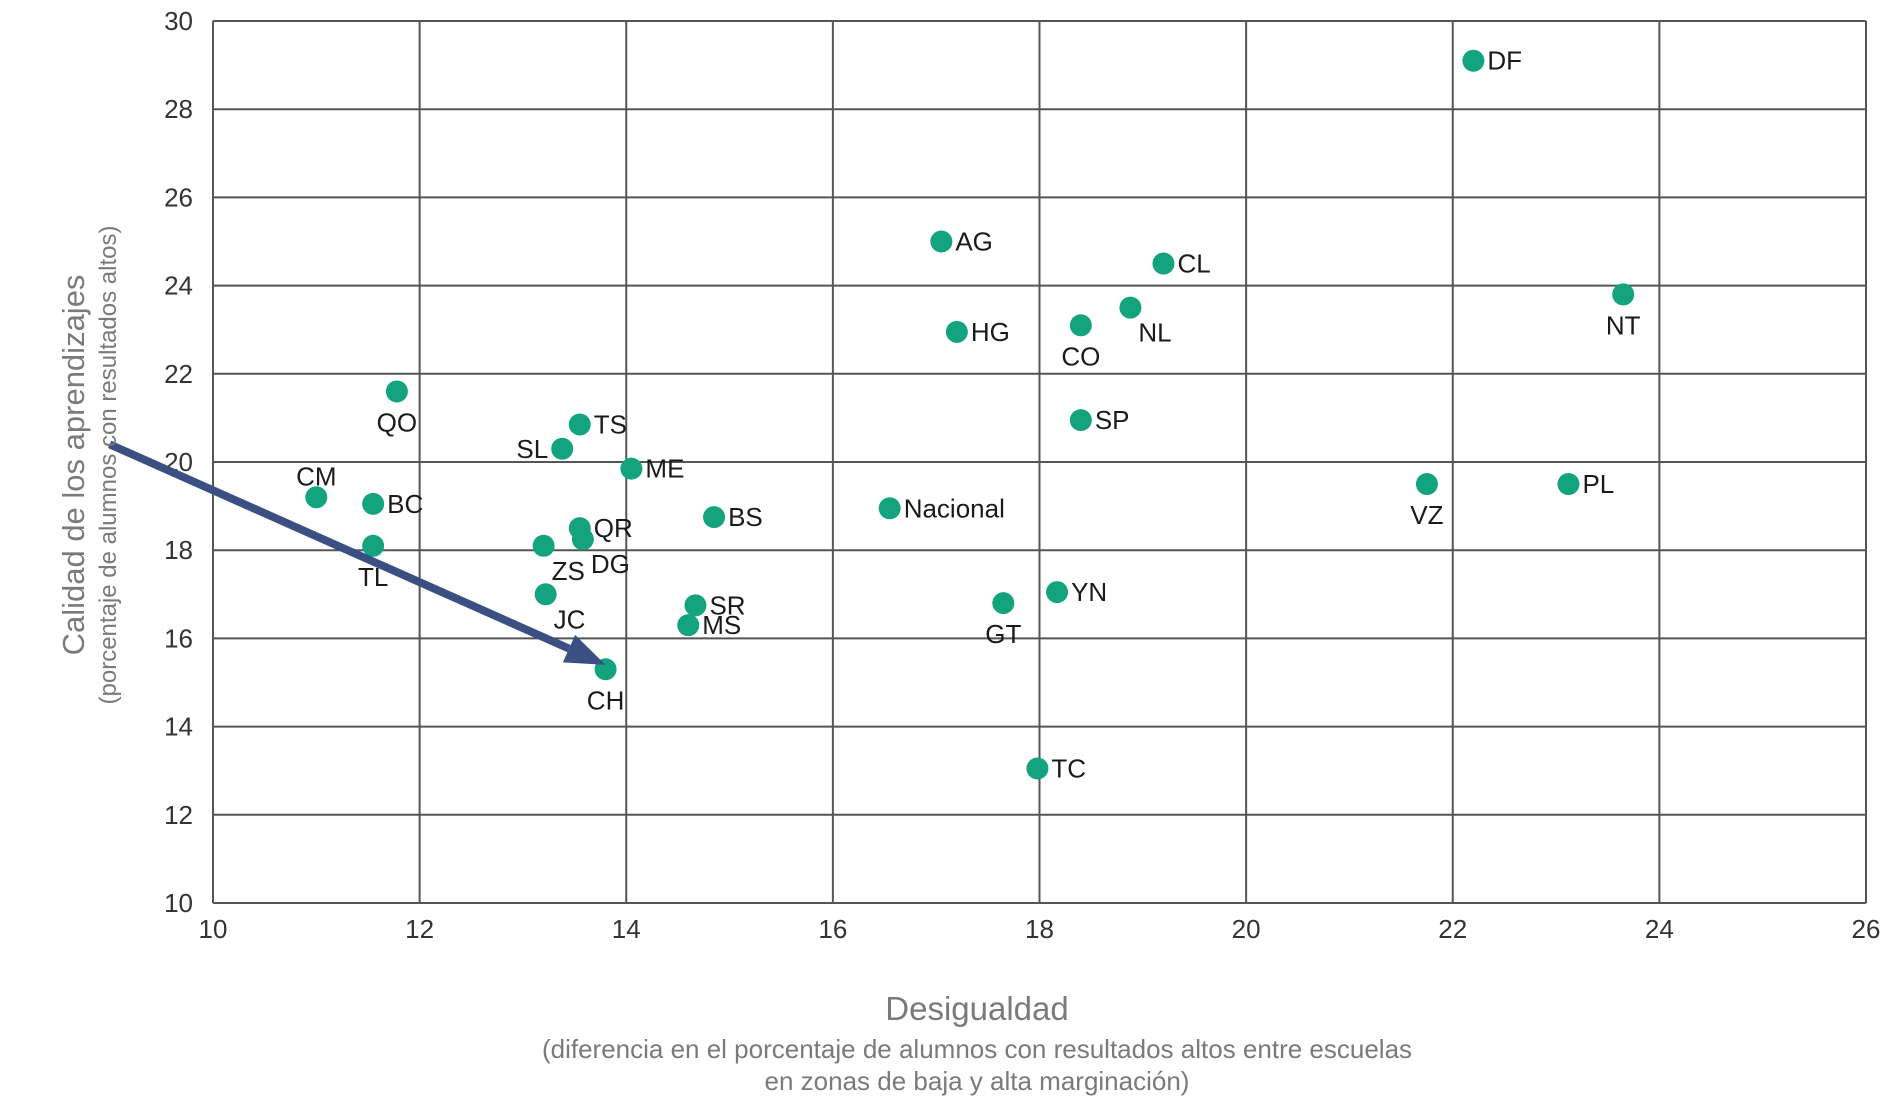  What do you see at coordinates (832, 929) in the screenshot?
I see `x-tick-label: 16` at bounding box center [832, 929].